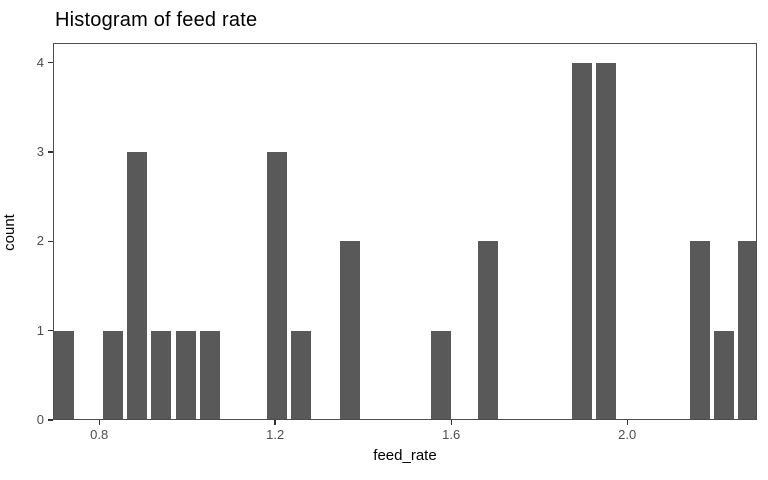  What do you see at coordinates (40, 62) in the screenshot?
I see `y-tick-label: 4` at bounding box center [40, 62].